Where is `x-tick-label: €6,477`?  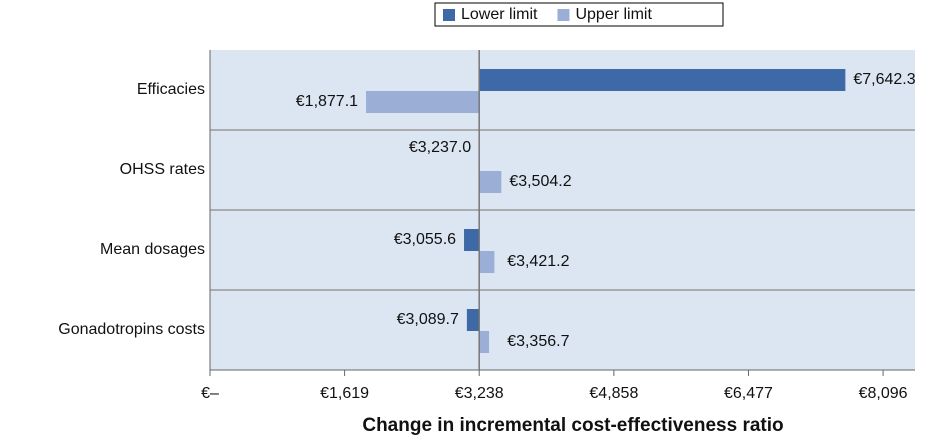
x-tick-label: €6,477 is located at coordinates (748, 393).